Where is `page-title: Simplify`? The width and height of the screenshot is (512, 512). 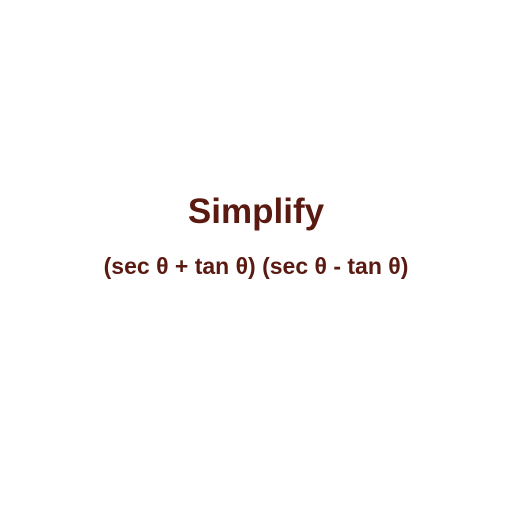 page-title: Simplify is located at coordinates (256, 211).